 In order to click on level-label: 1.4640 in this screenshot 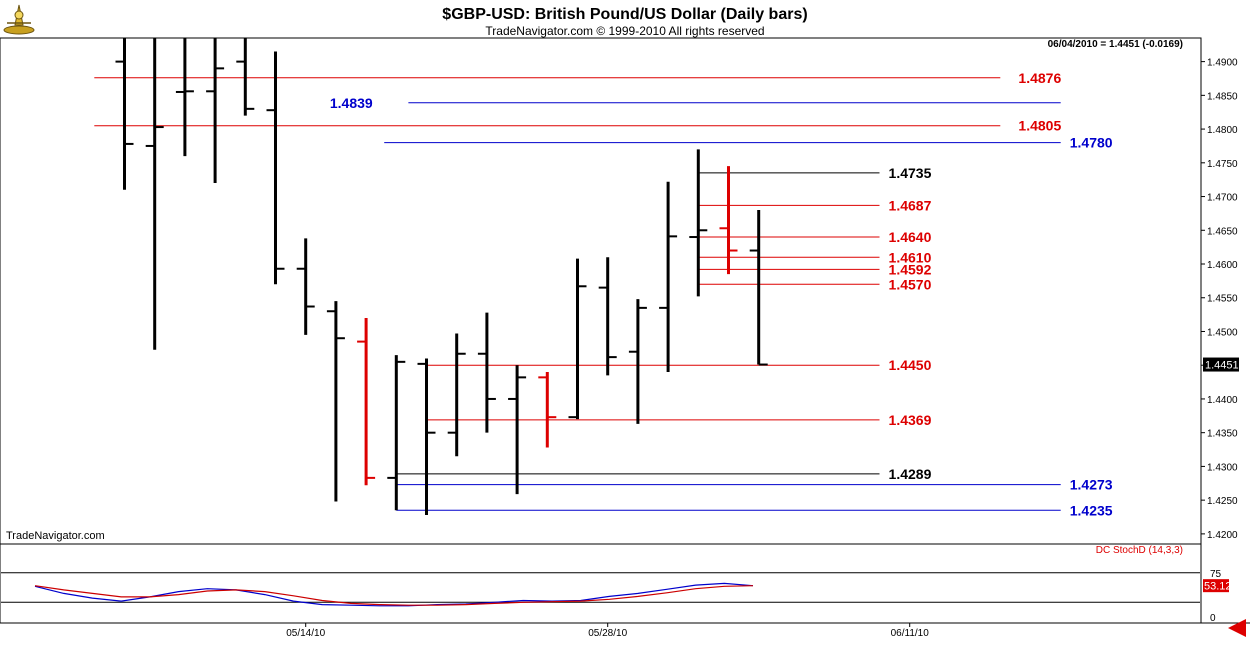, I will do `click(910, 237)`.